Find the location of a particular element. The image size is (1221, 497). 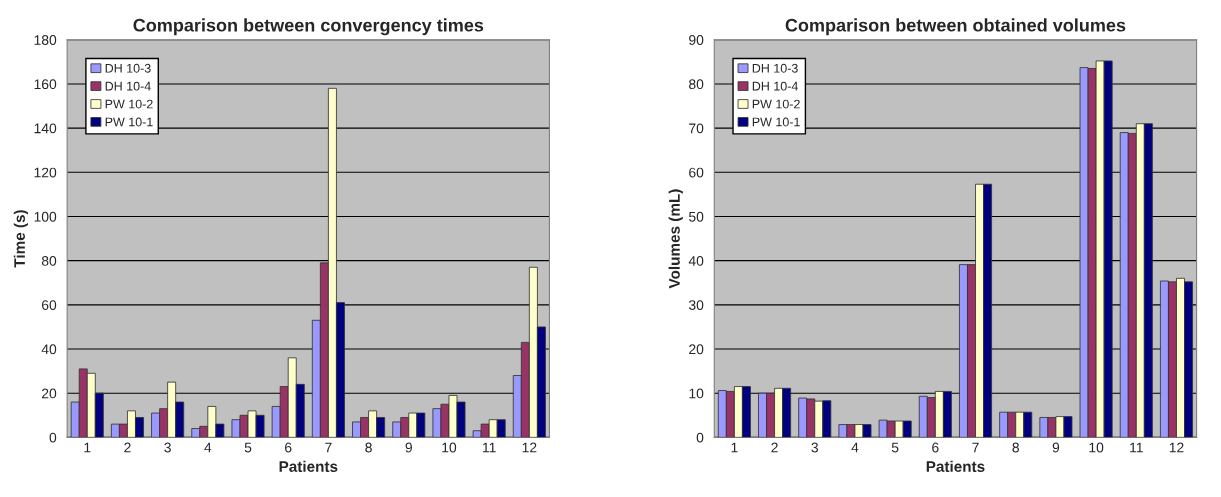

y-tick-label: 100 is located at coordinates (45, 216).